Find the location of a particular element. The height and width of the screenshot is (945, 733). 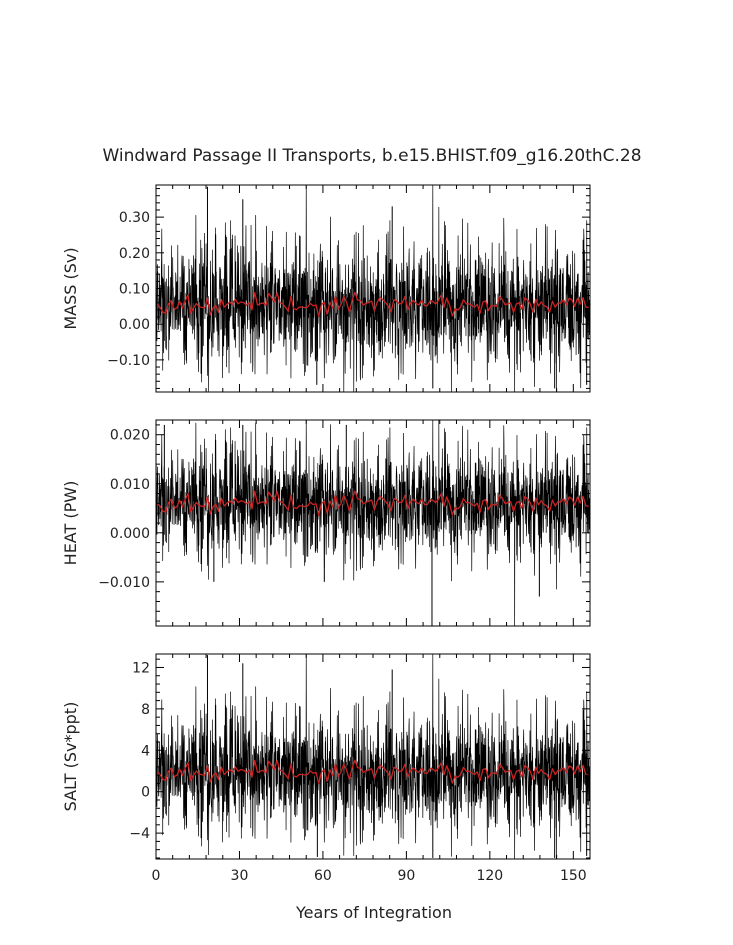

x-tick-label: 30 is located at coordinates (240, 876).